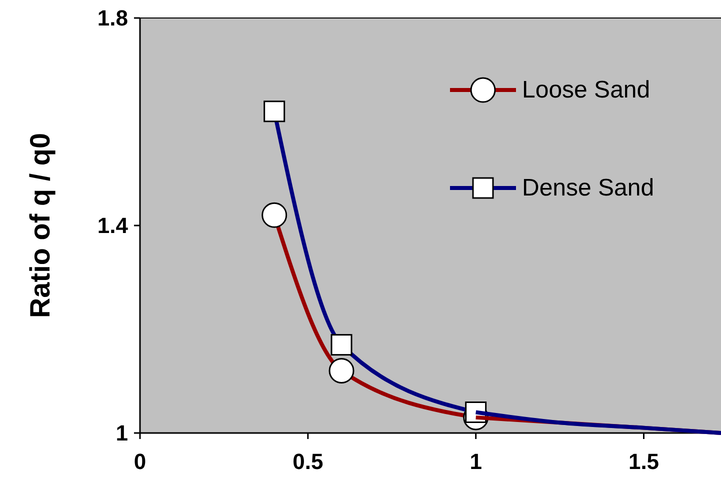 Image resolution: width=721 pixels, height=499 pixels. I want to click on y-tick-label: 1.8, so click(112, 18).